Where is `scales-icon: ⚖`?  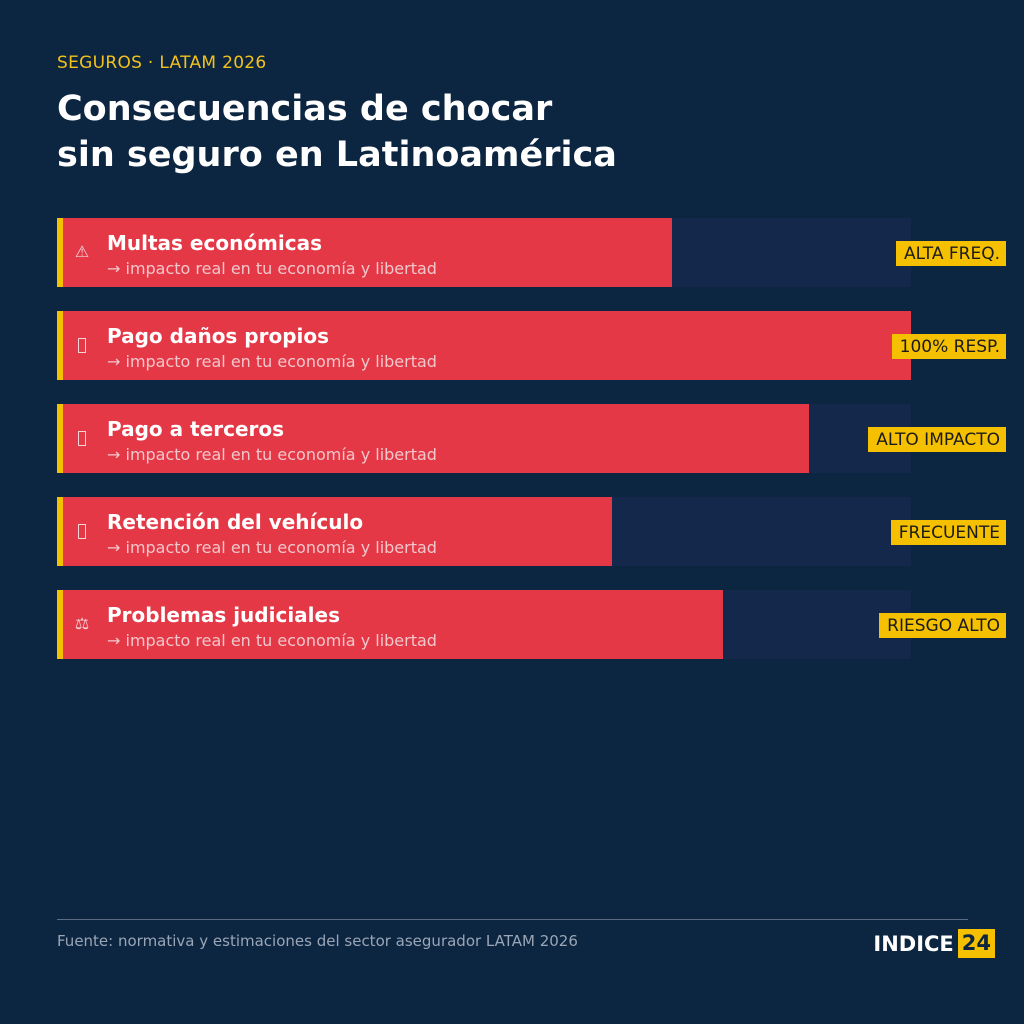 scales-icon: ⚖ is located at coordinates (82, 623).